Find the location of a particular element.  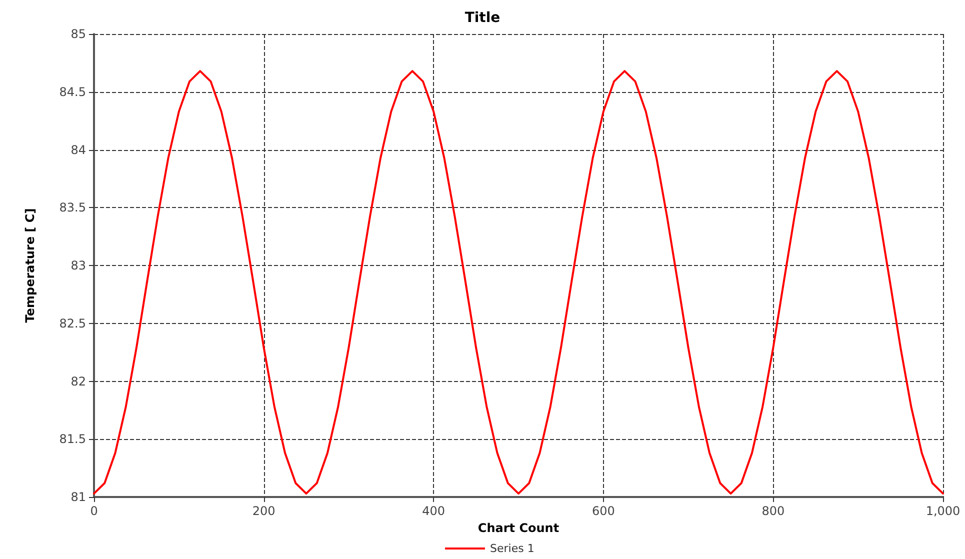

y-axis-title: Temperature [ C] is located at coordinates (30, 265).